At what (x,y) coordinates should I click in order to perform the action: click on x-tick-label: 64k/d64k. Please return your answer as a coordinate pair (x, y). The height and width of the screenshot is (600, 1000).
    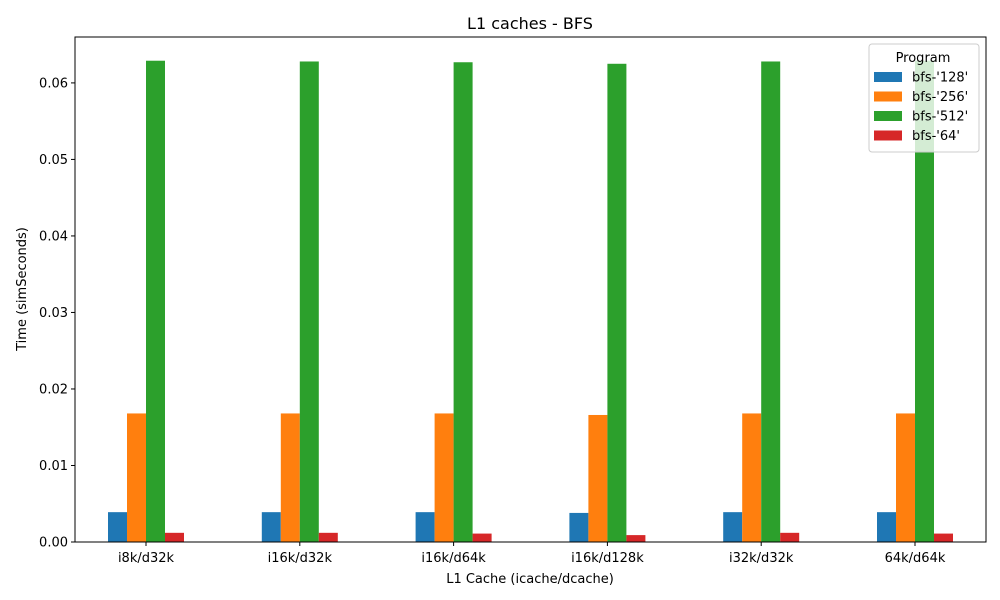
    Looking at the image, I should click on (915, 558).